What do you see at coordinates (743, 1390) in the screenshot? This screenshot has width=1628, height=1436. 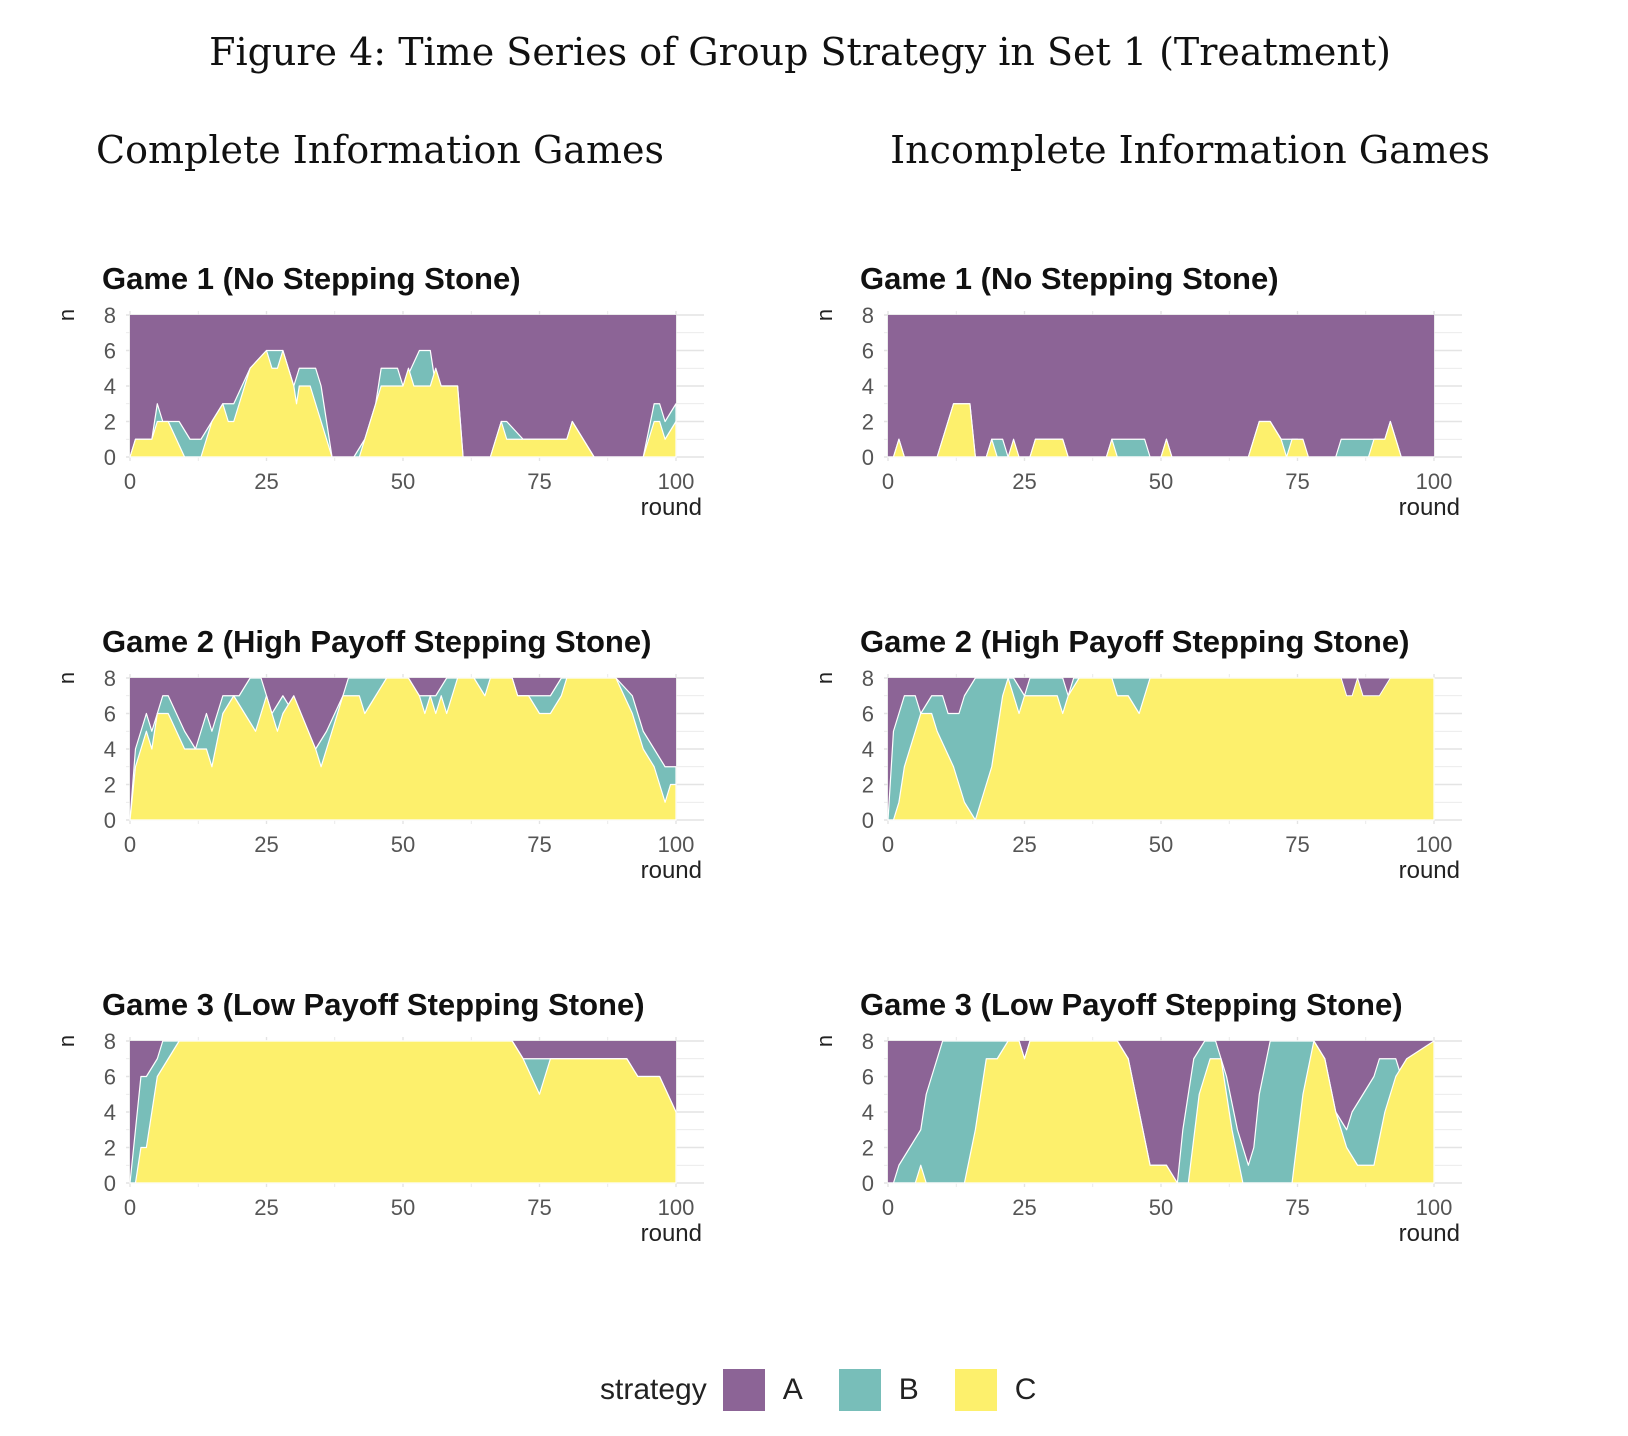 I see `legend-swatch-a` at bounding box center [743, 1390].